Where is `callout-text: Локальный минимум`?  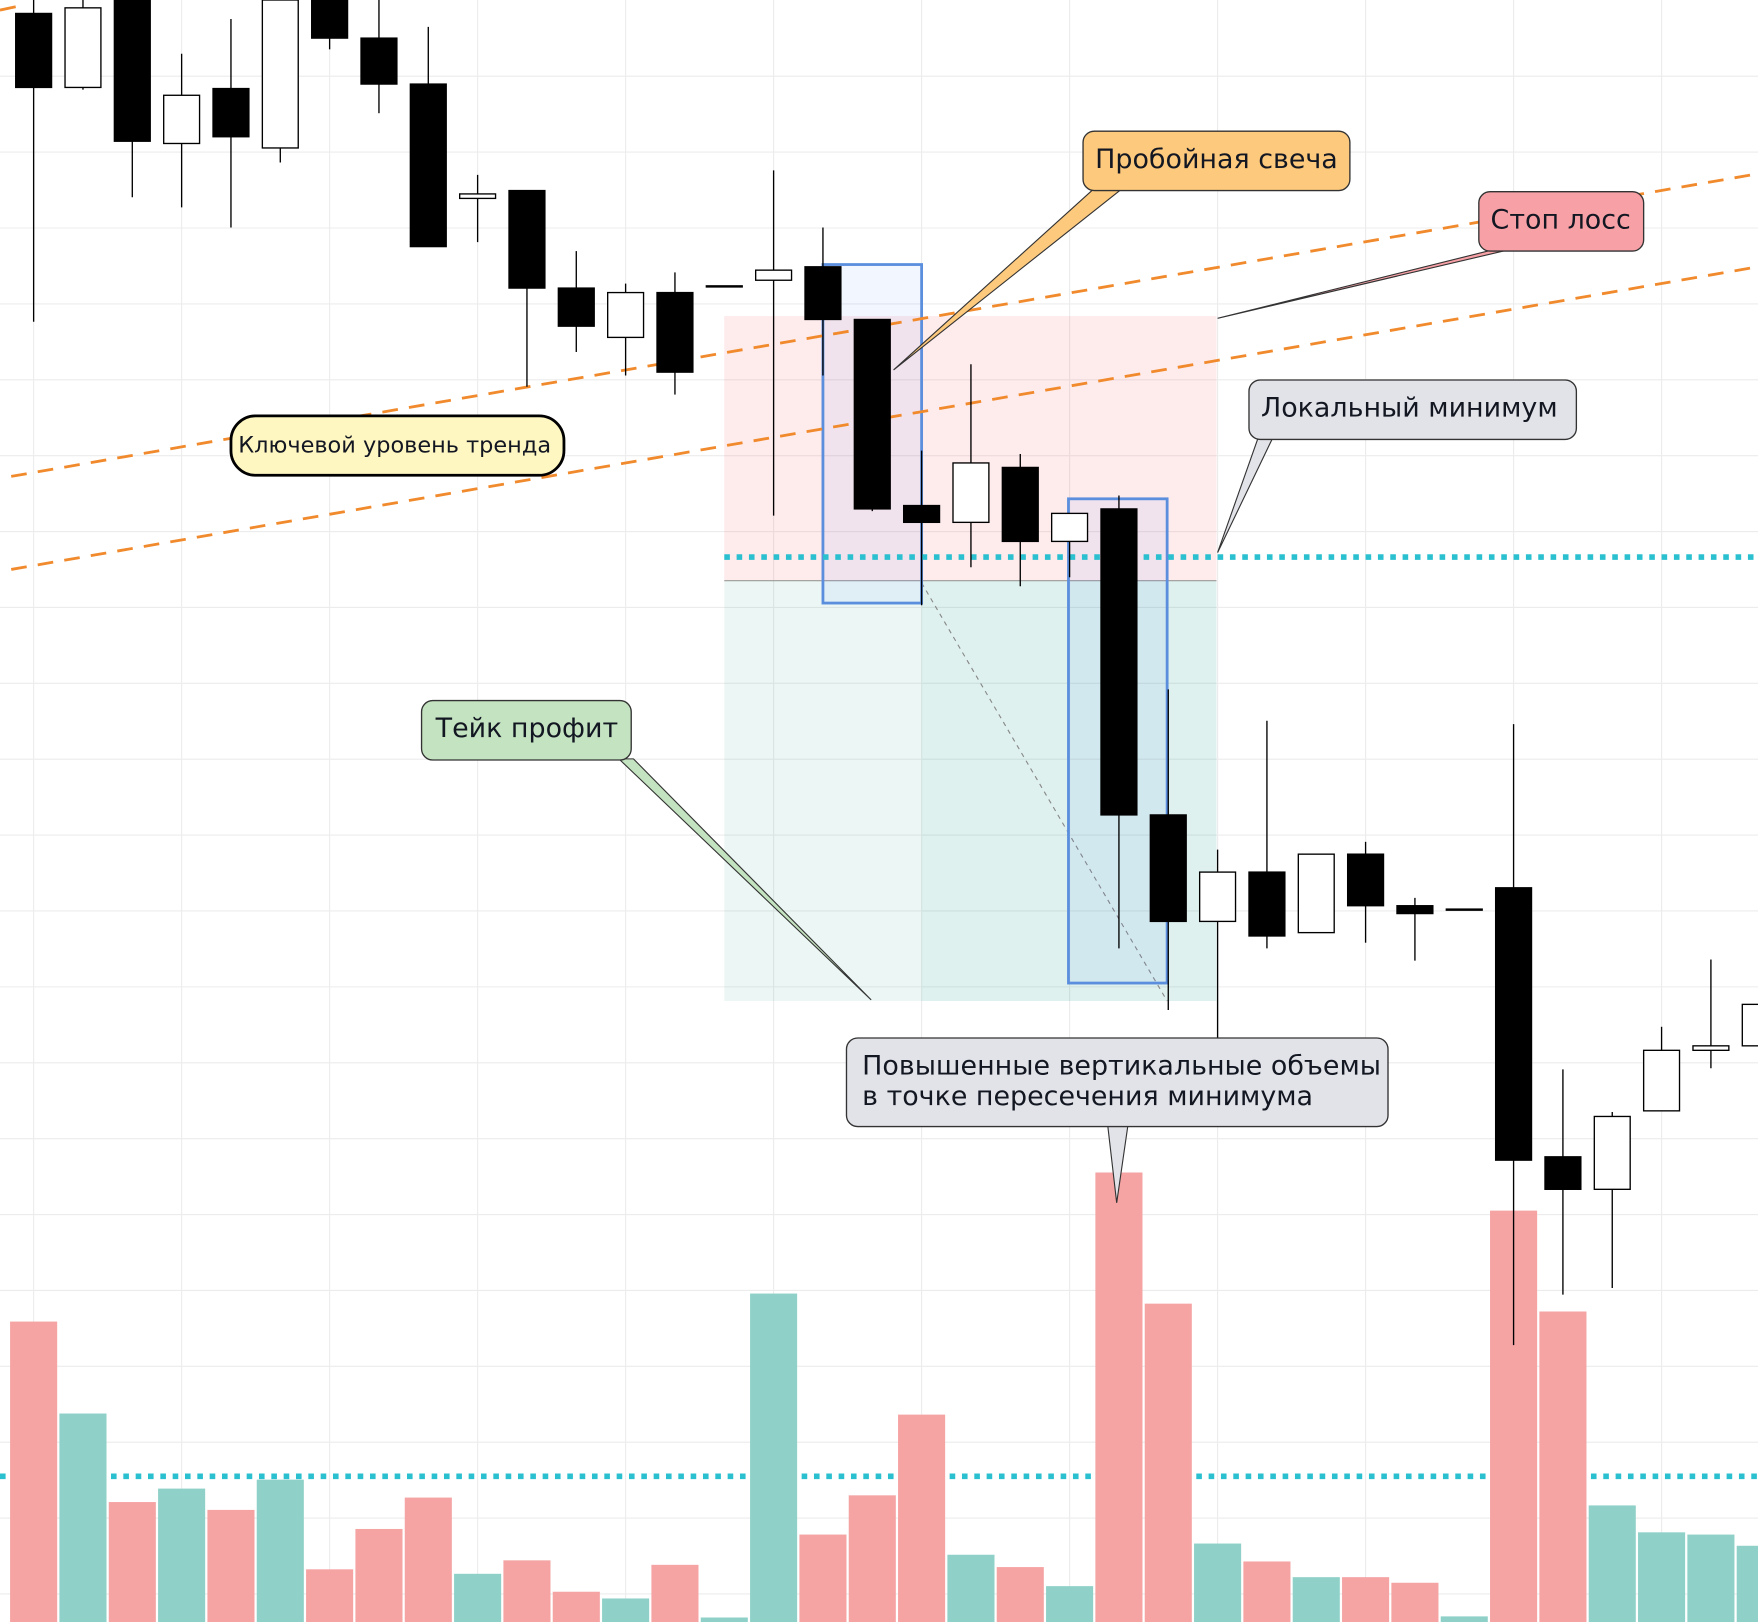
callout-text: Локальный минимум is located at coordinates (1409, 408).